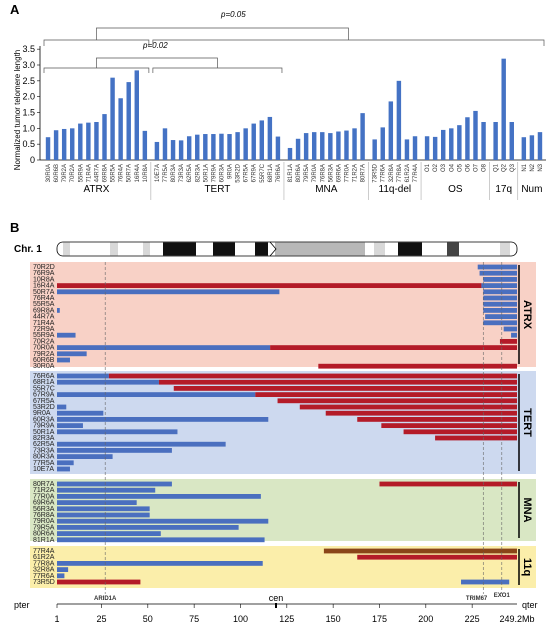  What do you see at coordinates (44, 521) in the screenshot?
I see `row-label: 79R0A` at bounding box center [44, 521].